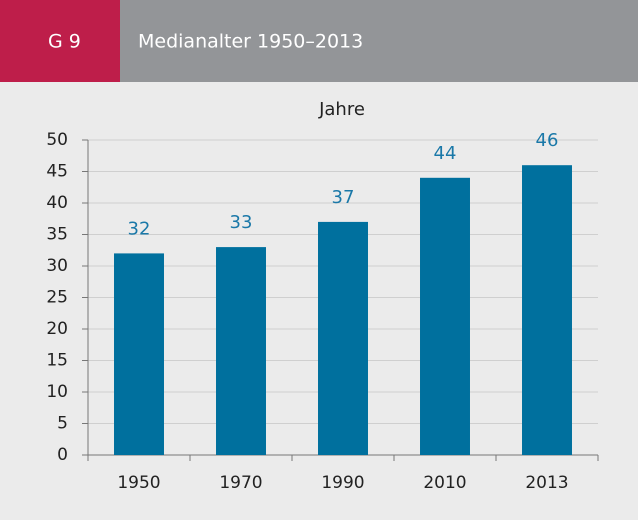 The image size is (638, 520). What do you see at coordinates (342, 483) in the screenshot?
I see `x-tick-label: 1990` at bounding box center [342, 483].